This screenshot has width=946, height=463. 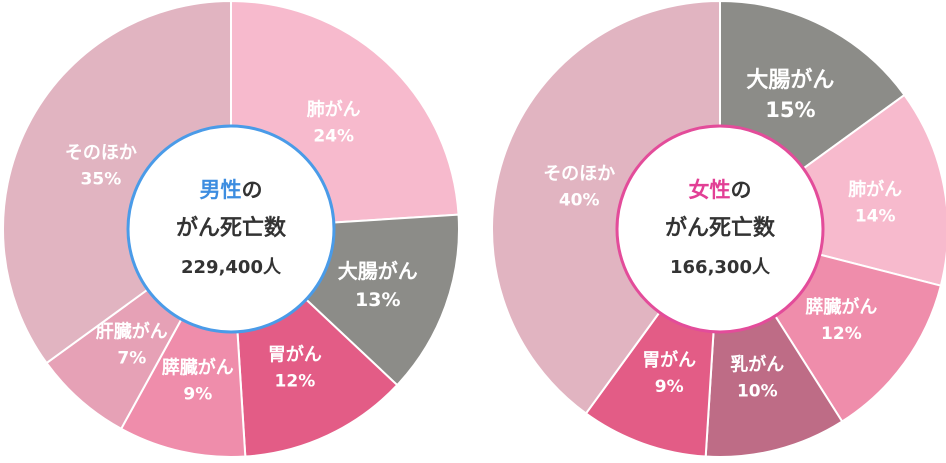 What do you see at coordinates (101, 180) in the screenshot?
I see `slice-percent-label: 35%` at bounding box center [101, 180].